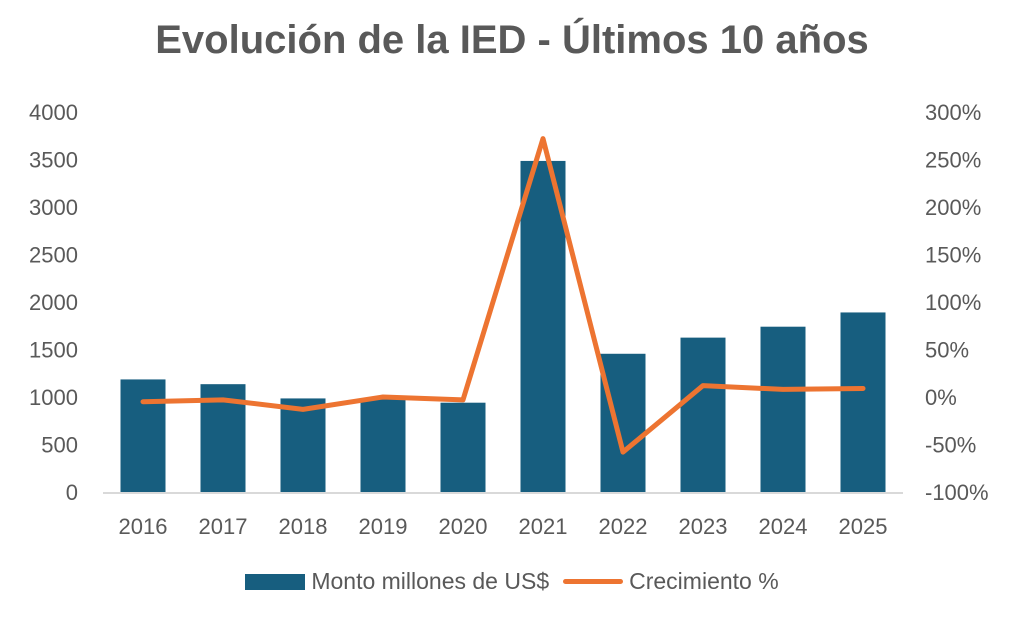 Image resolution: width=1024 pixels, height=631 pixels. Describe the element at coordinates (463, 447) in the screenshot. I see `bar-2020` at that location.